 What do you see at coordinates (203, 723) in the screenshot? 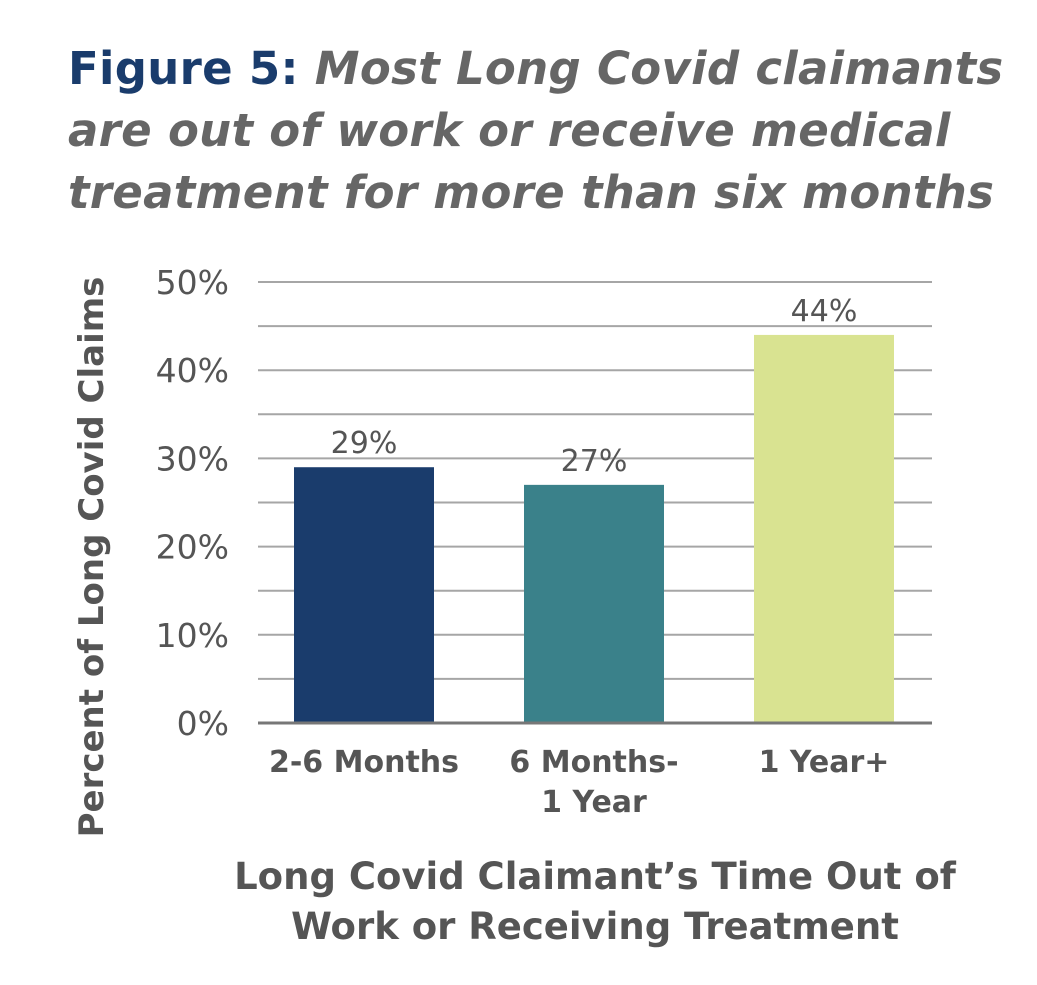
I see `y-tick-label: 0%` at bounding box center [203, 723].